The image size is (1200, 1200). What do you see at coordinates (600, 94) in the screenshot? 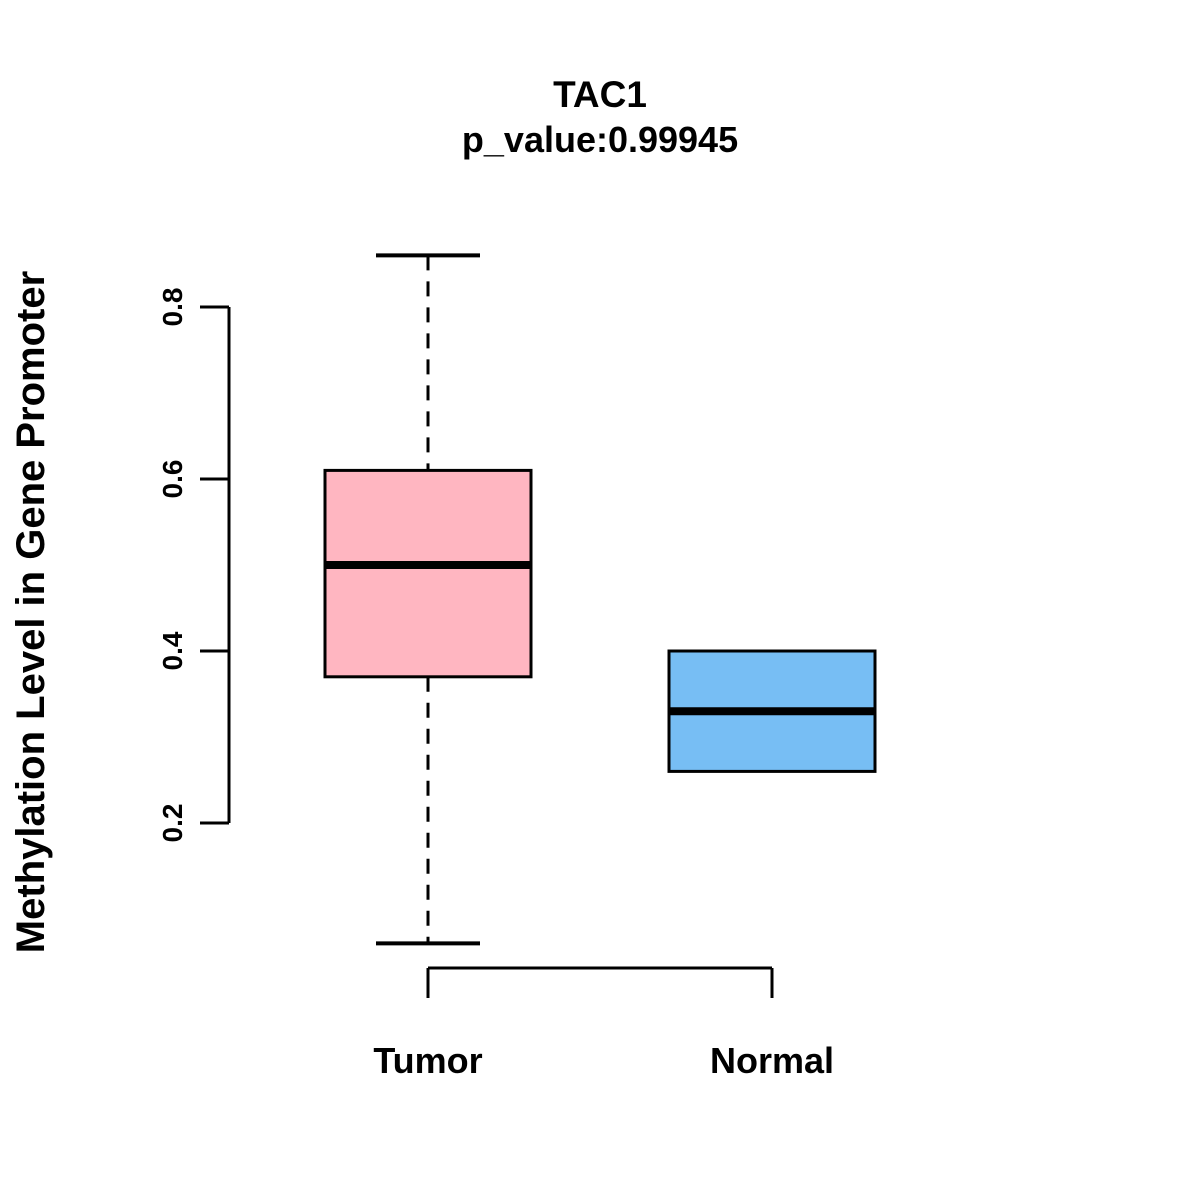
I see `chart-title: TAC1` at bounding box center [600, 94].